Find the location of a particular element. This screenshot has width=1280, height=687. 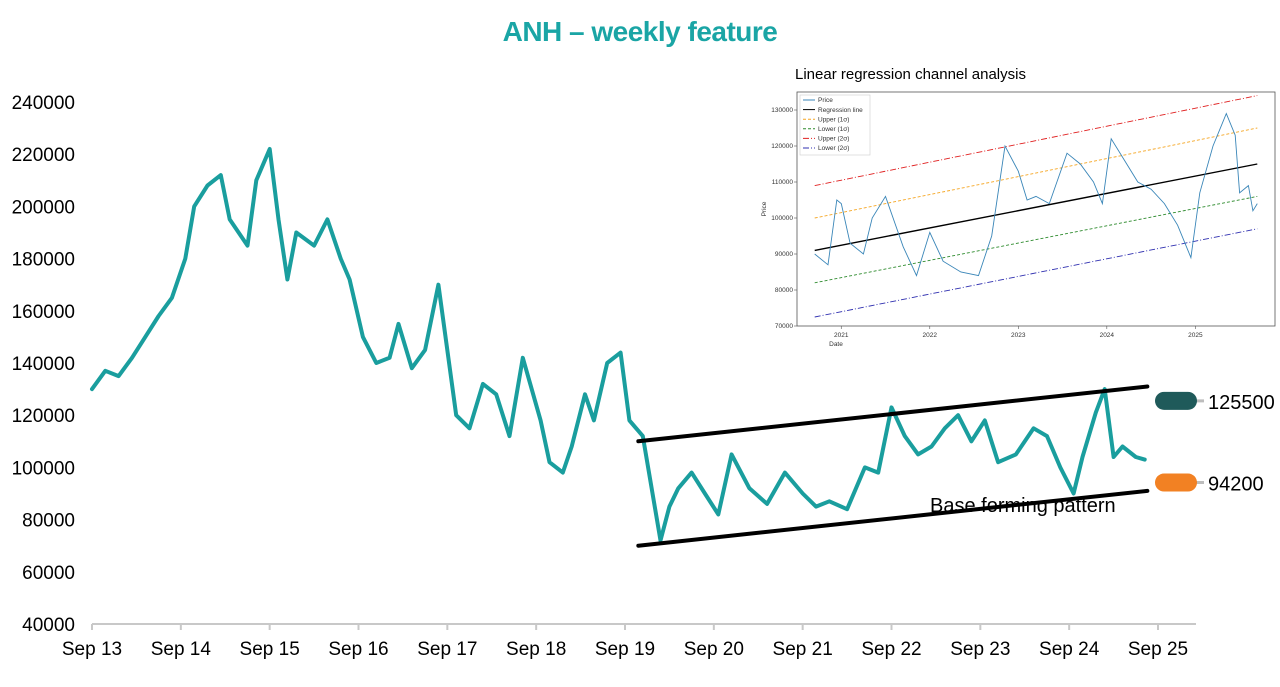

y-tick-label: 80000 is located at coordinates (48, 521).